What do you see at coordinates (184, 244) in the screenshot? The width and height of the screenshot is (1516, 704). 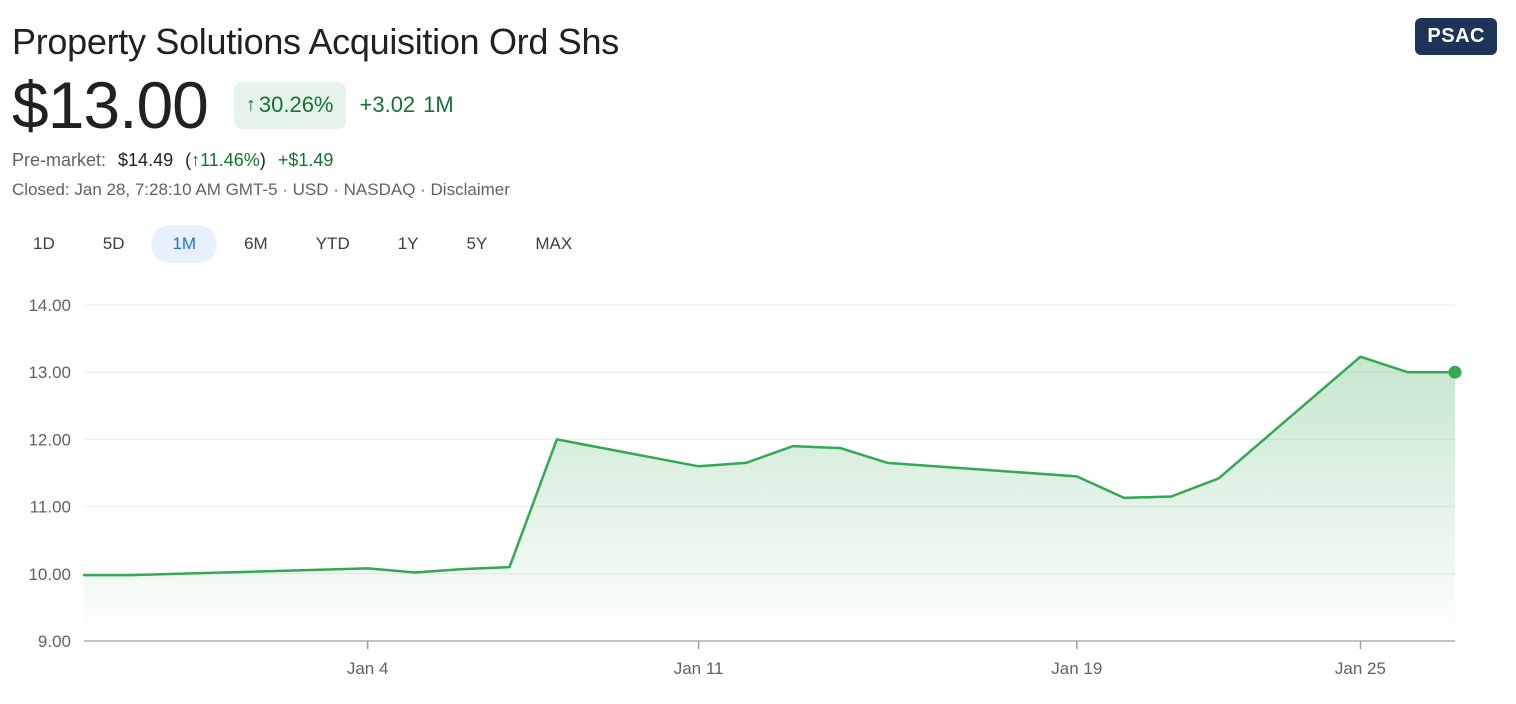 I see `range-tab-1m: 1M` at bounding box center [184, 244].